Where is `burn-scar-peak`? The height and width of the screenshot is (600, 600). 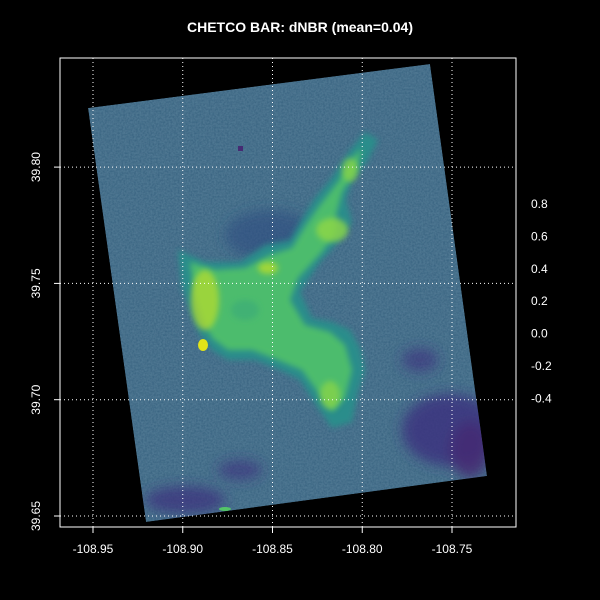
burn-scar-peak is located at coordinates (203, 345).